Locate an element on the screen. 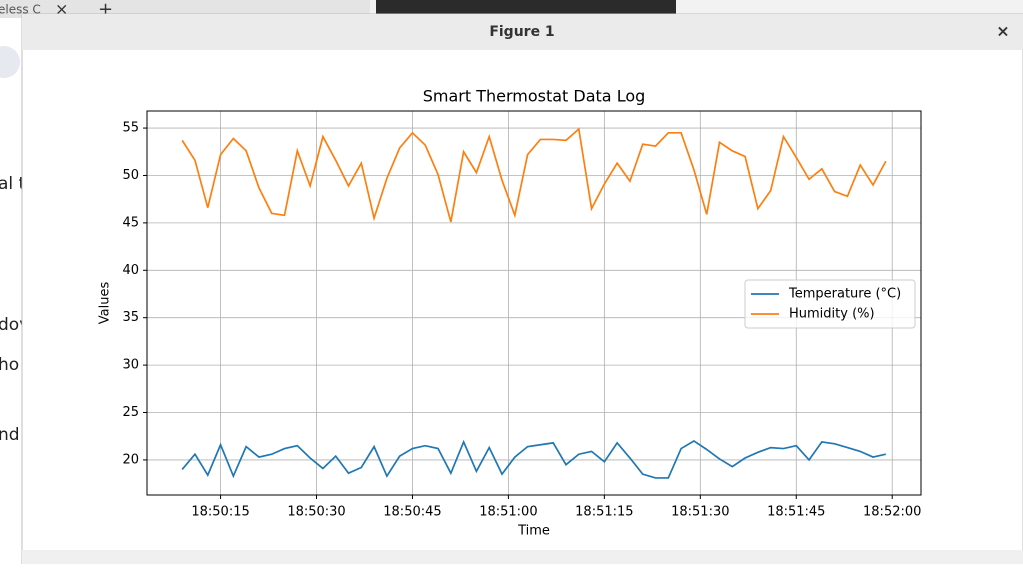 This screenshot has width=1023, height=568. x-tick-label: 18:51:00 is located at coordinates (508, 512).